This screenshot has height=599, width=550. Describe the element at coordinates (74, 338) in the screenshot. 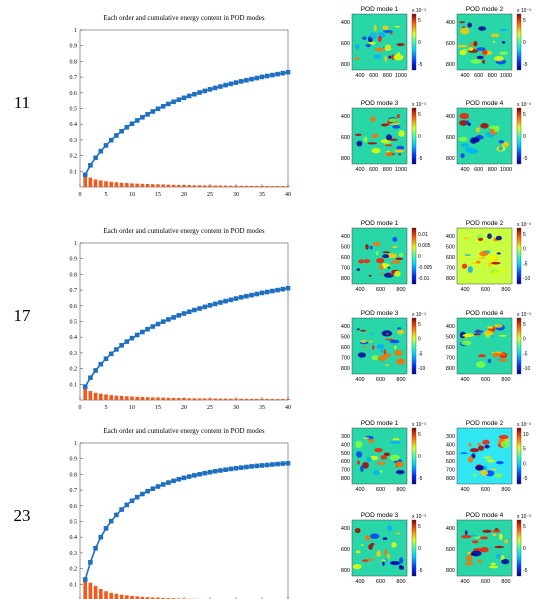

I see `y-tick-label: 0.4` at that location.